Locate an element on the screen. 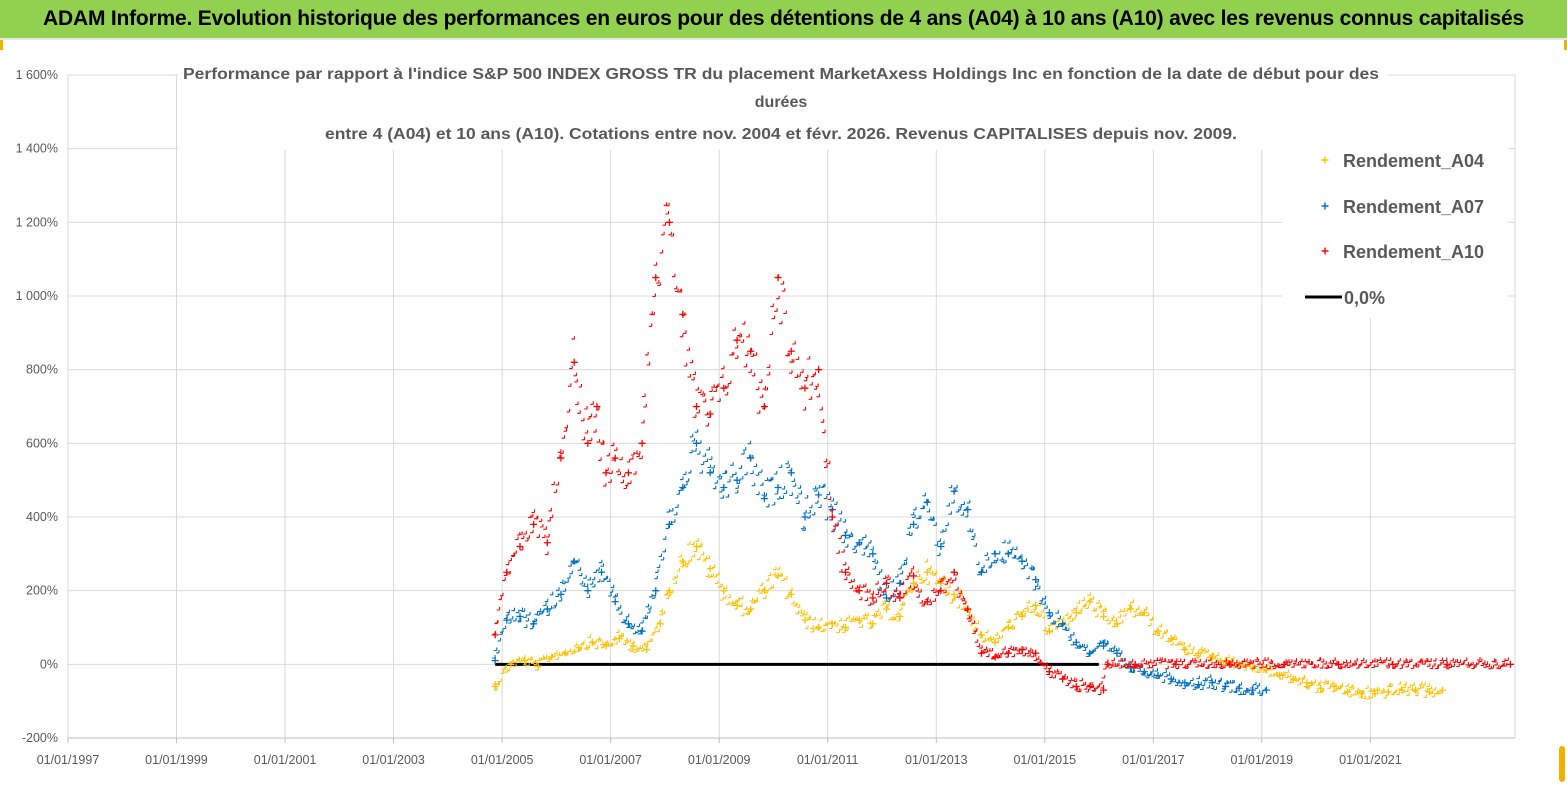 The width and height of the screenshot is (1567, 790). title-backing is located at coordinates (783, 105).